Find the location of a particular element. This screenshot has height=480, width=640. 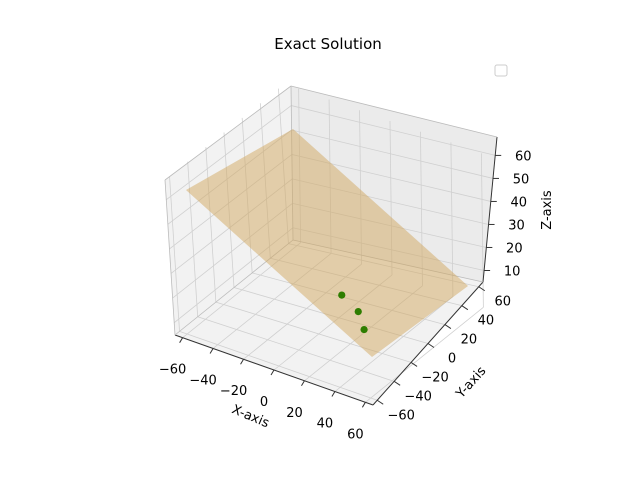

z-tick-label: 30 is located at coordinates (516, 225).